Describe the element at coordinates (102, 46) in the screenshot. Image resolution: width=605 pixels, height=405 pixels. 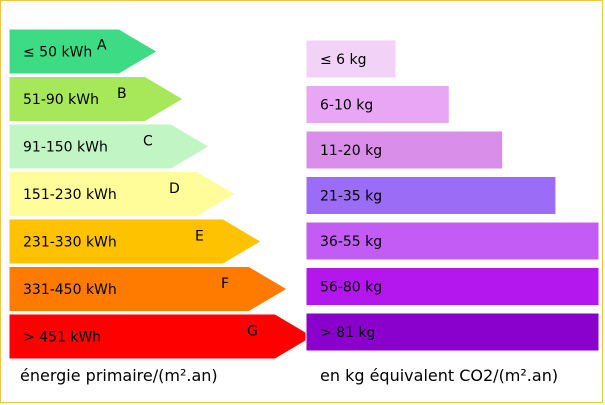
I see `energy-grade-letter: A` at that location.